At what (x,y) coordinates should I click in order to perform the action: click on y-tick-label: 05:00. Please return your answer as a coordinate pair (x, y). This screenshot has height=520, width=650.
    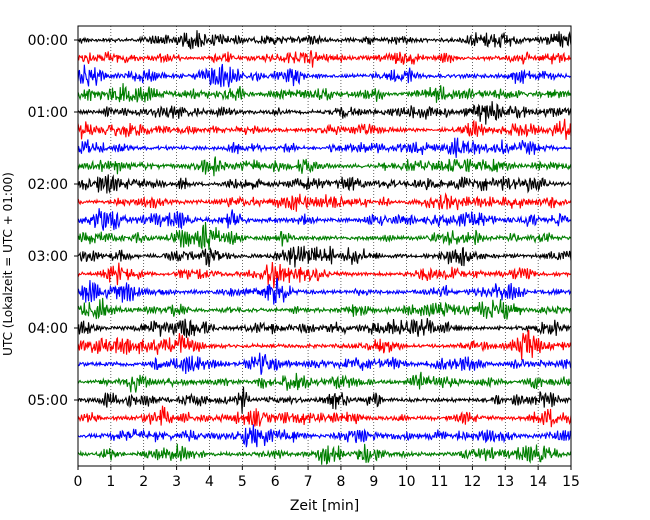
    Looking at the image, I should click on (48, 401).